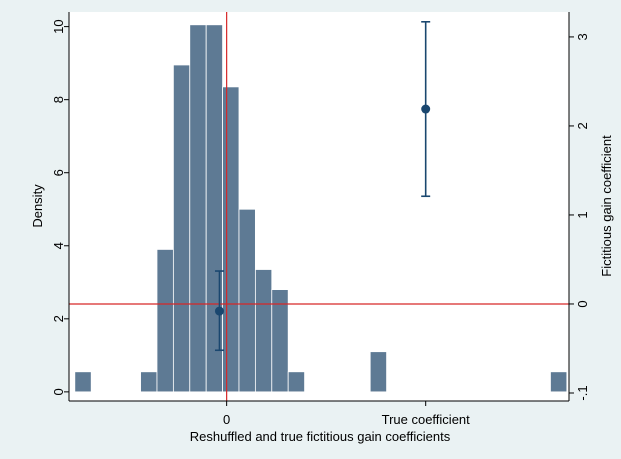 This screenshot has width=621, height=459. Describe the element at coordinates (58, 99) in the screenshot. I see `y-tick-label-4: 8` at that location.